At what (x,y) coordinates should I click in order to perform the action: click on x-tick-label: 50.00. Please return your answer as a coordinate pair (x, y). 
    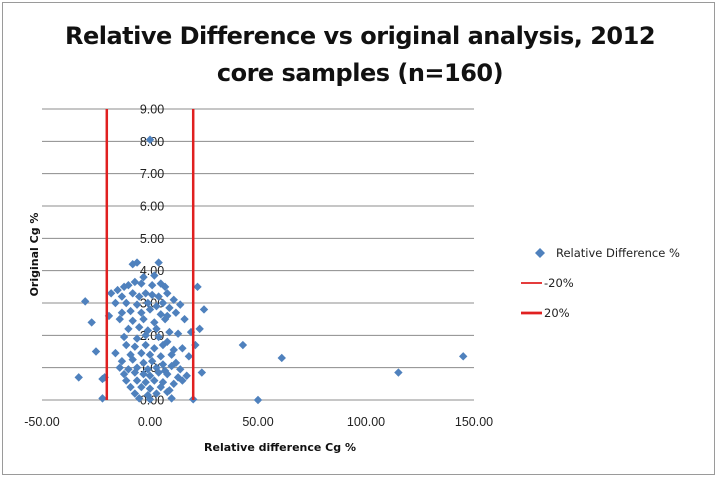
    Looking at the image, I should click on (257, 422).